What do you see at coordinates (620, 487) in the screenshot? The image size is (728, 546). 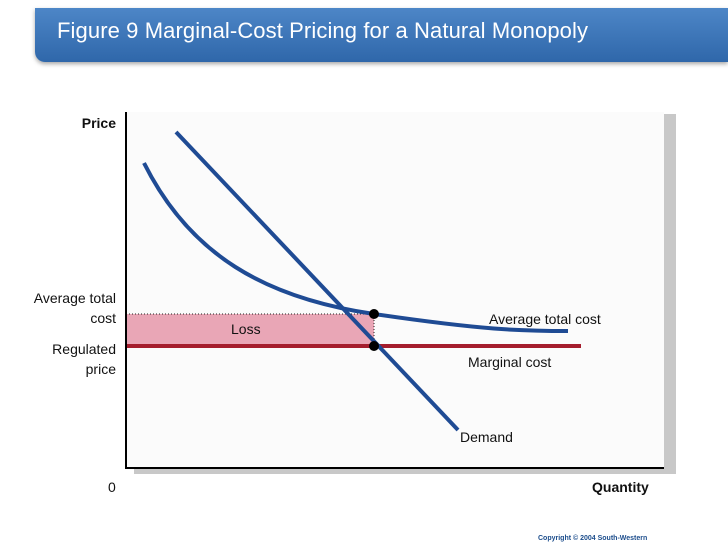 I see `x-axis-label: Quantity` at bounding box center [620, 487].